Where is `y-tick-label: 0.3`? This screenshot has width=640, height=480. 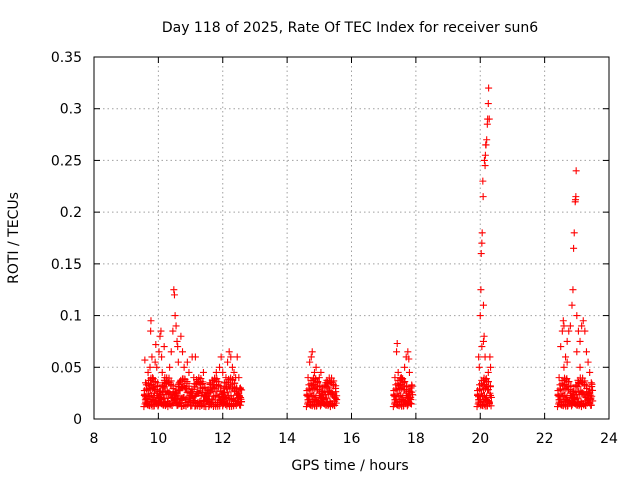
y-tick-label: 0.3 is located at coordinates (71, 110).